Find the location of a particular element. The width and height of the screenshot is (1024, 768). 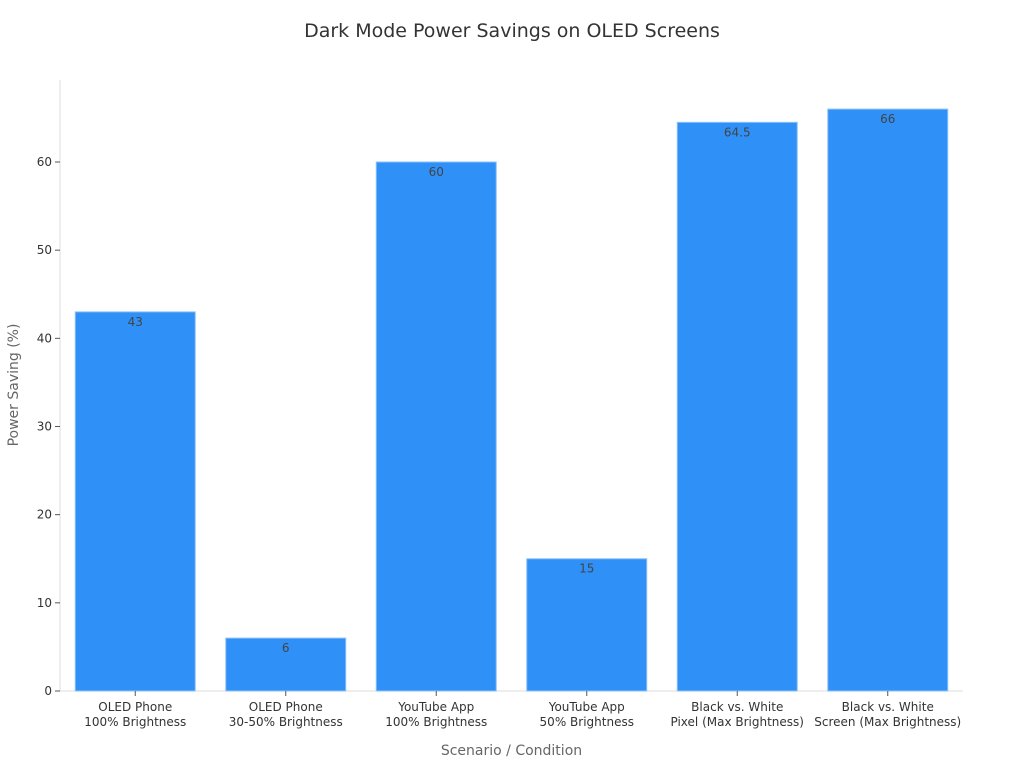

chart-title: Dark Mode Power Savings on OLED Screens is located at coordinates (512, 31).